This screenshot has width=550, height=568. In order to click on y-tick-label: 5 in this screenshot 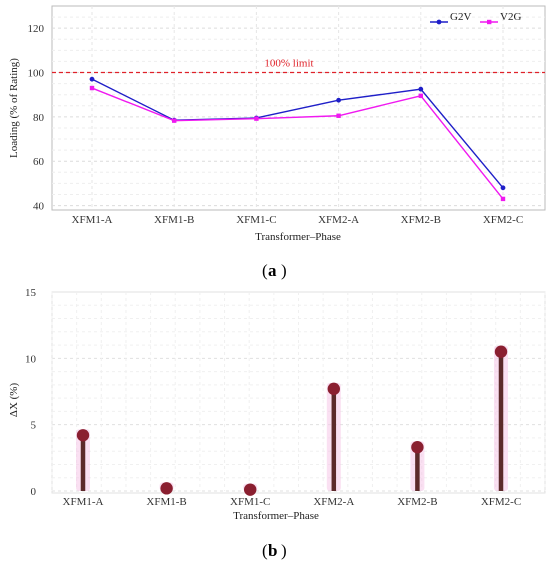, I will do `click(34, 426)`.